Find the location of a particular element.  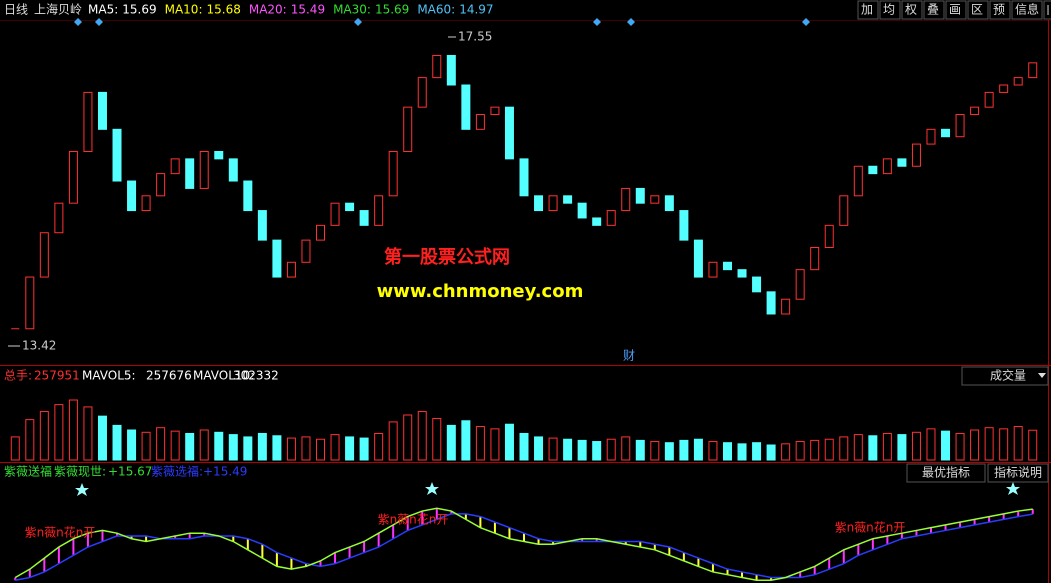

toolbar-button: 区 is located at coordinates (978, 10).